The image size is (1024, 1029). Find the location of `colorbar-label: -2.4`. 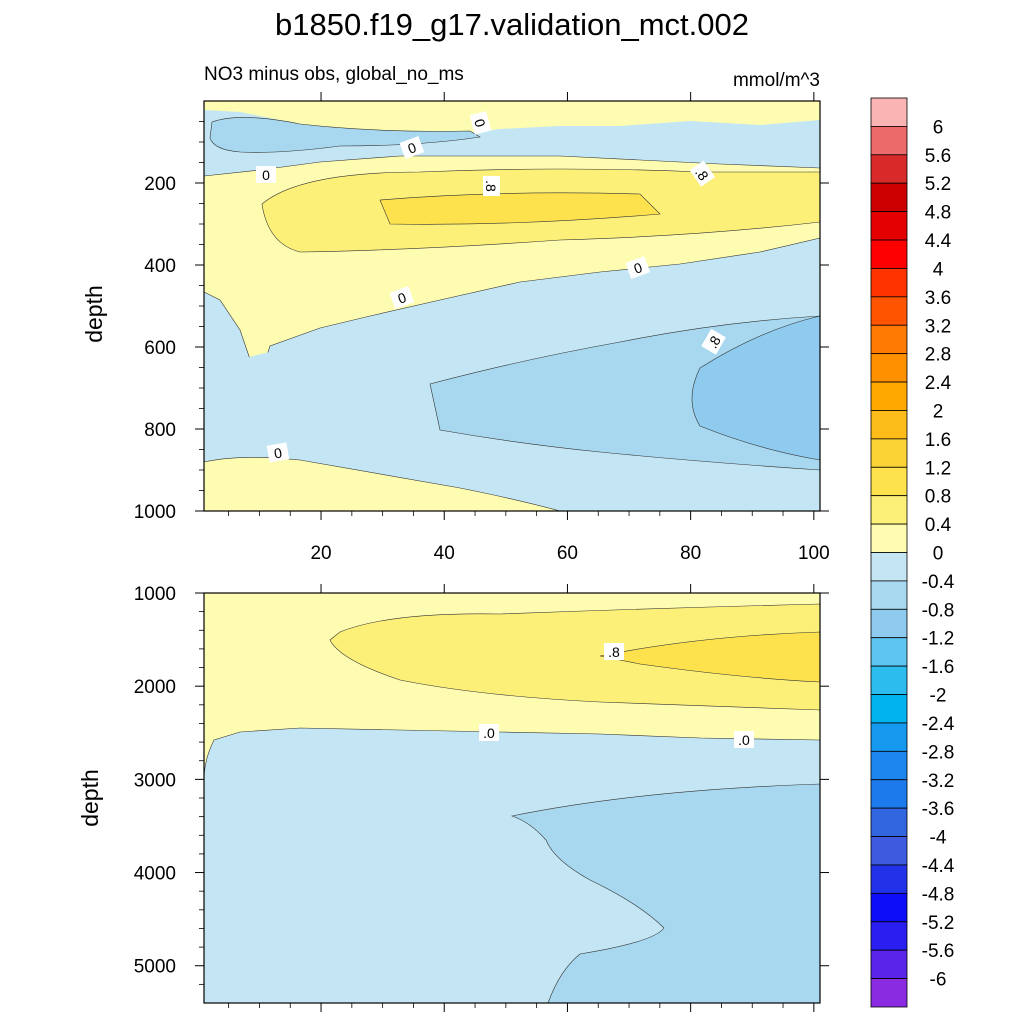

colorbar-label: -2.4 is located at coordinates (938, 724).